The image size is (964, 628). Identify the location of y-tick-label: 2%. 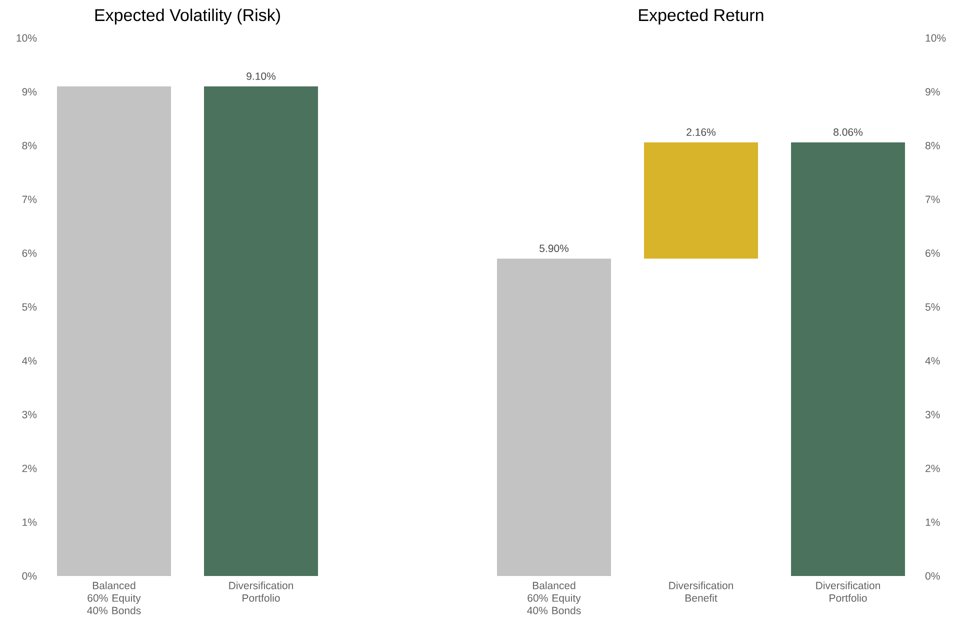
(29, 468).